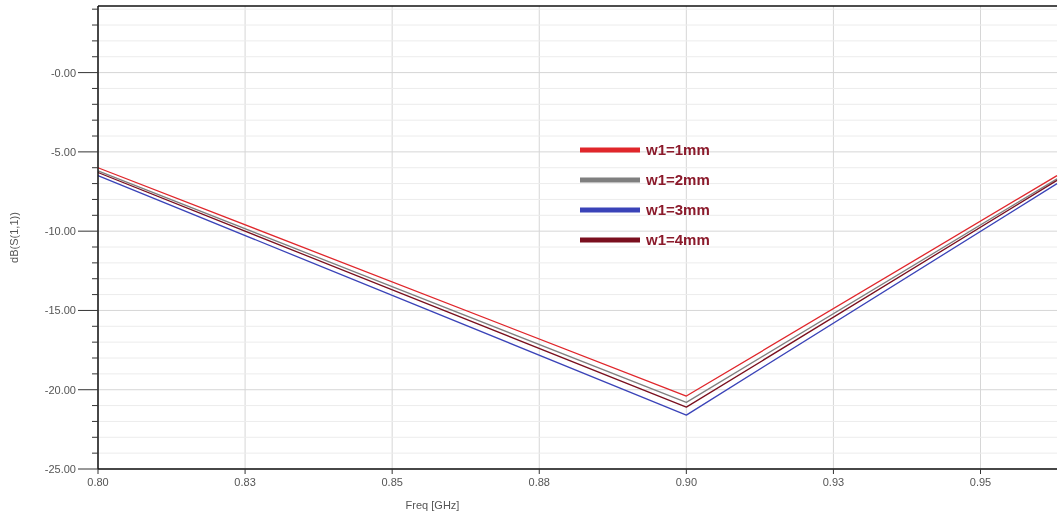 The height and width of the screenshot is (512, 1061). I want to click on x-tick-label: 0.90, so click(686, 482).